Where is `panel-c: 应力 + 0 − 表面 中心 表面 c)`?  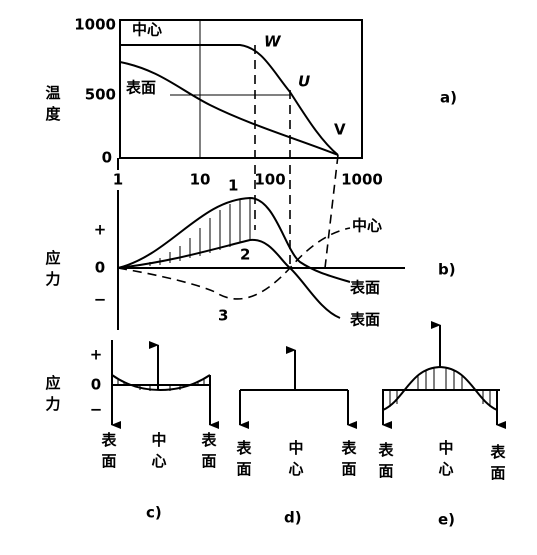
panel-c: 应力 + 0 − 表面 中心 表面 c) is located at coordinates (131, 431).